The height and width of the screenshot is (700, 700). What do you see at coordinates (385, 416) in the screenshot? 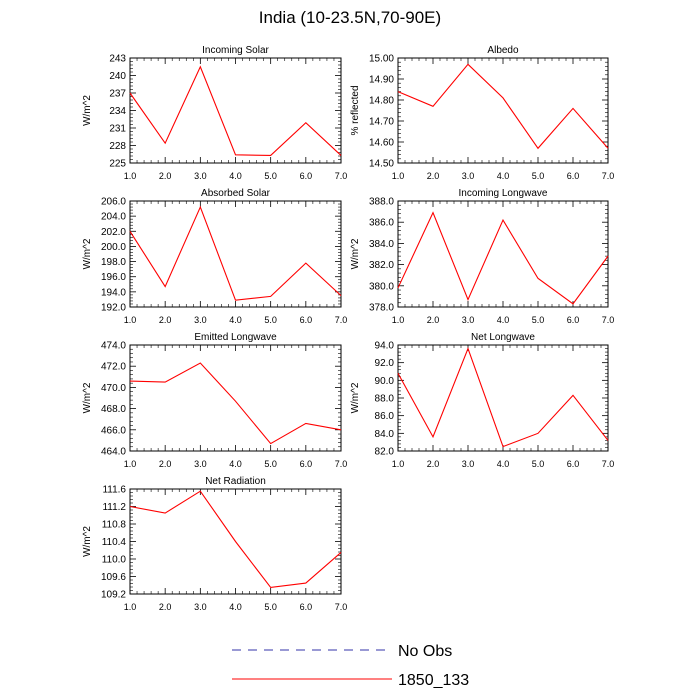
I see `y-tick-label: 86.0` at bounding box center [385, 416].